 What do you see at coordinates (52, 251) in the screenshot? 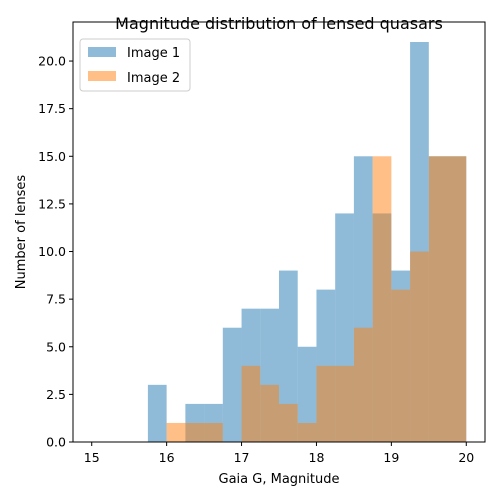
I see `y-tick-label: 10.0` at bounding box center [52, 251].